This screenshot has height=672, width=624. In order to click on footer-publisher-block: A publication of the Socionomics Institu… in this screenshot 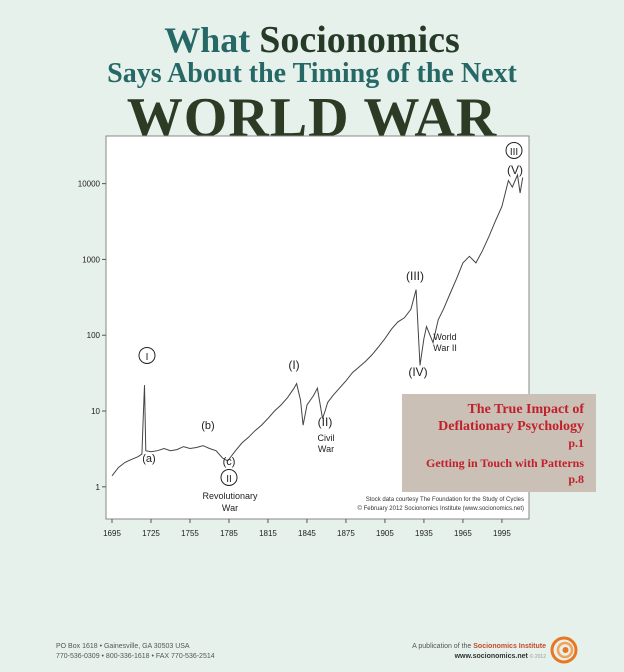, I will do `click(479, 652)`.